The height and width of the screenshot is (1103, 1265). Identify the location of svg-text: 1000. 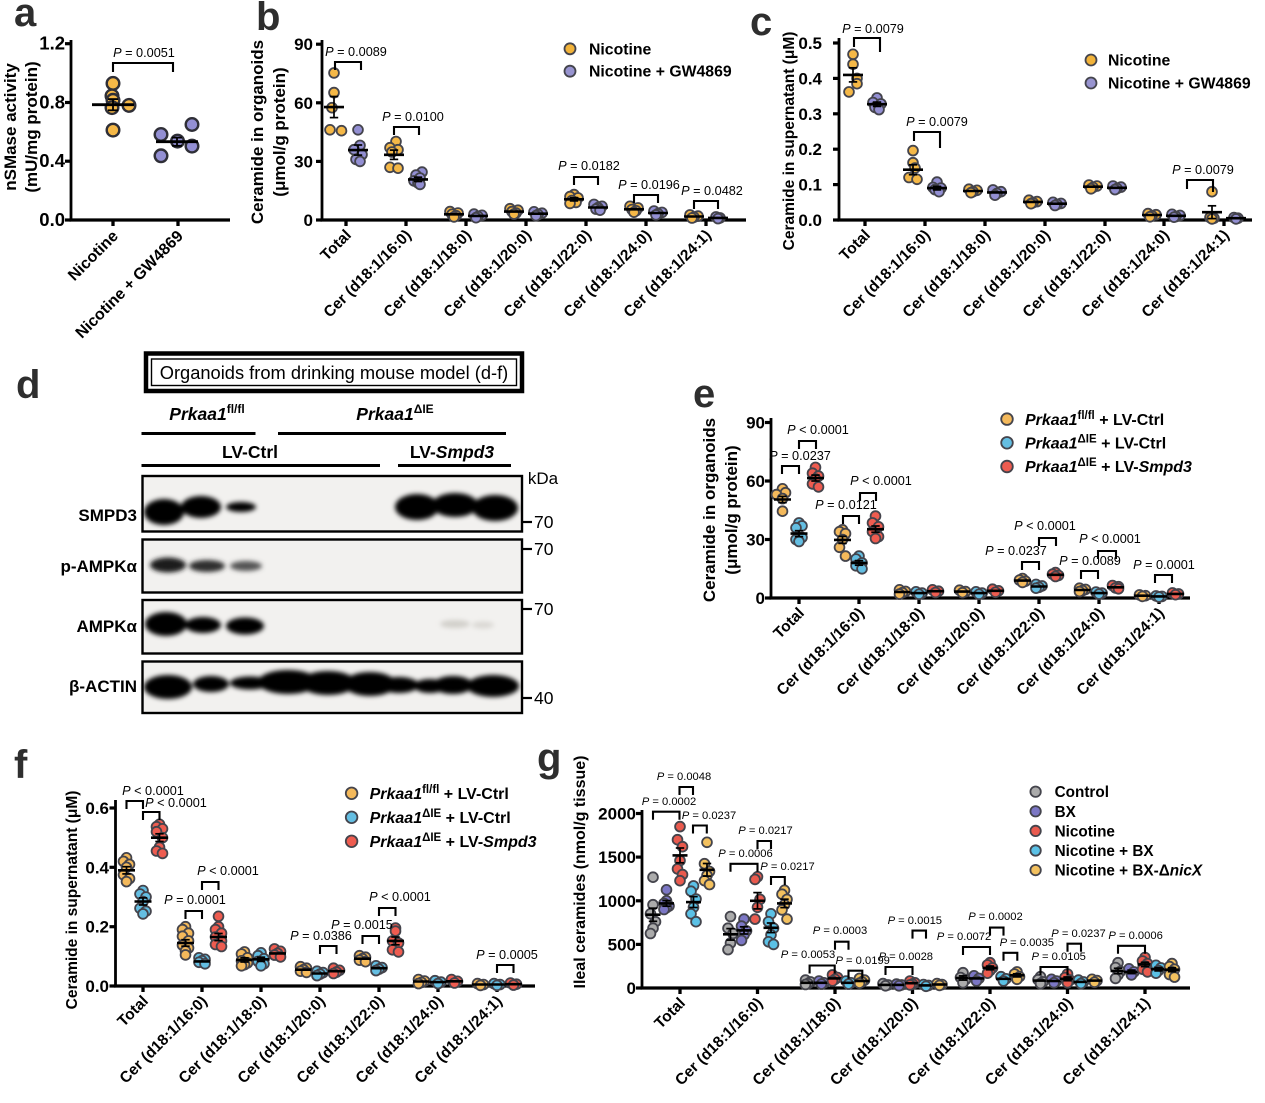
(617, 901).